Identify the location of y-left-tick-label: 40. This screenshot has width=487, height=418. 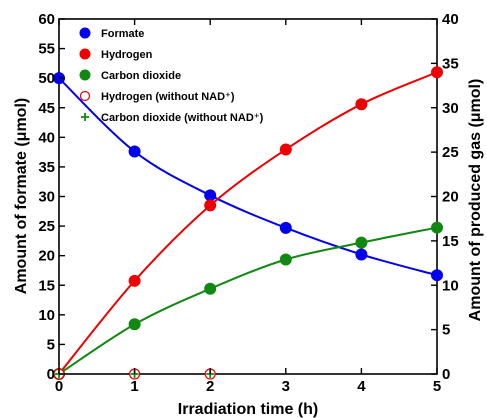
(46, 137).